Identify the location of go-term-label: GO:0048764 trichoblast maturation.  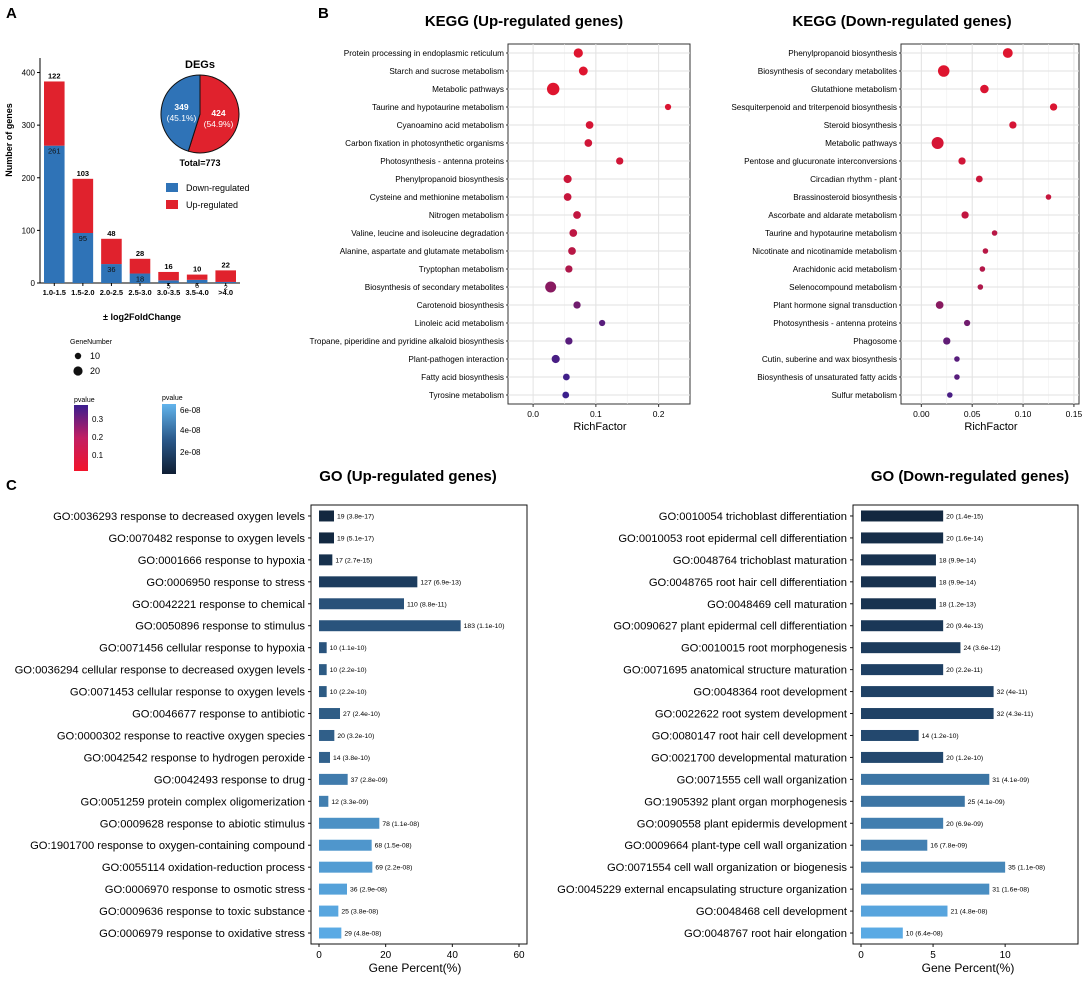
(760, 561).